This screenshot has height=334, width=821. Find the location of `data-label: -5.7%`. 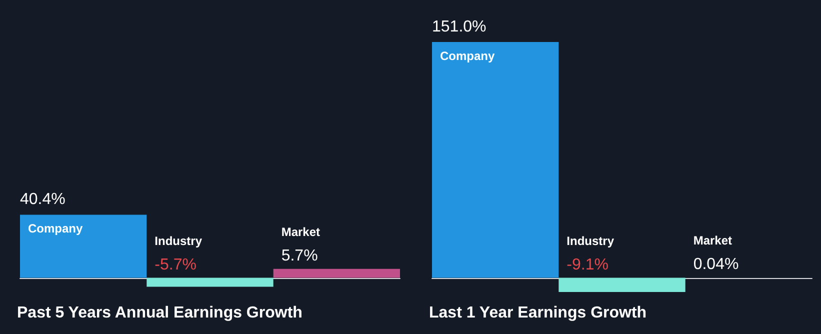

data-label: -5.7% is located at coordinates (175, 265).